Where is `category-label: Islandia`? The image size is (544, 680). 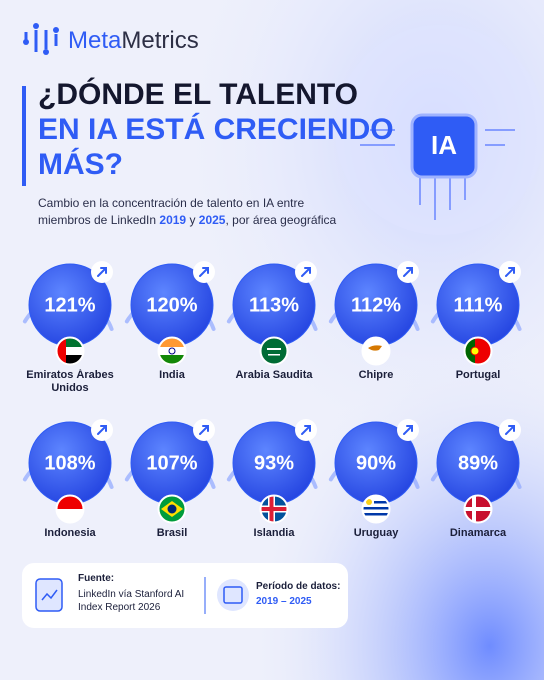 category-label: Islandia is located at coordinates (274, 533).